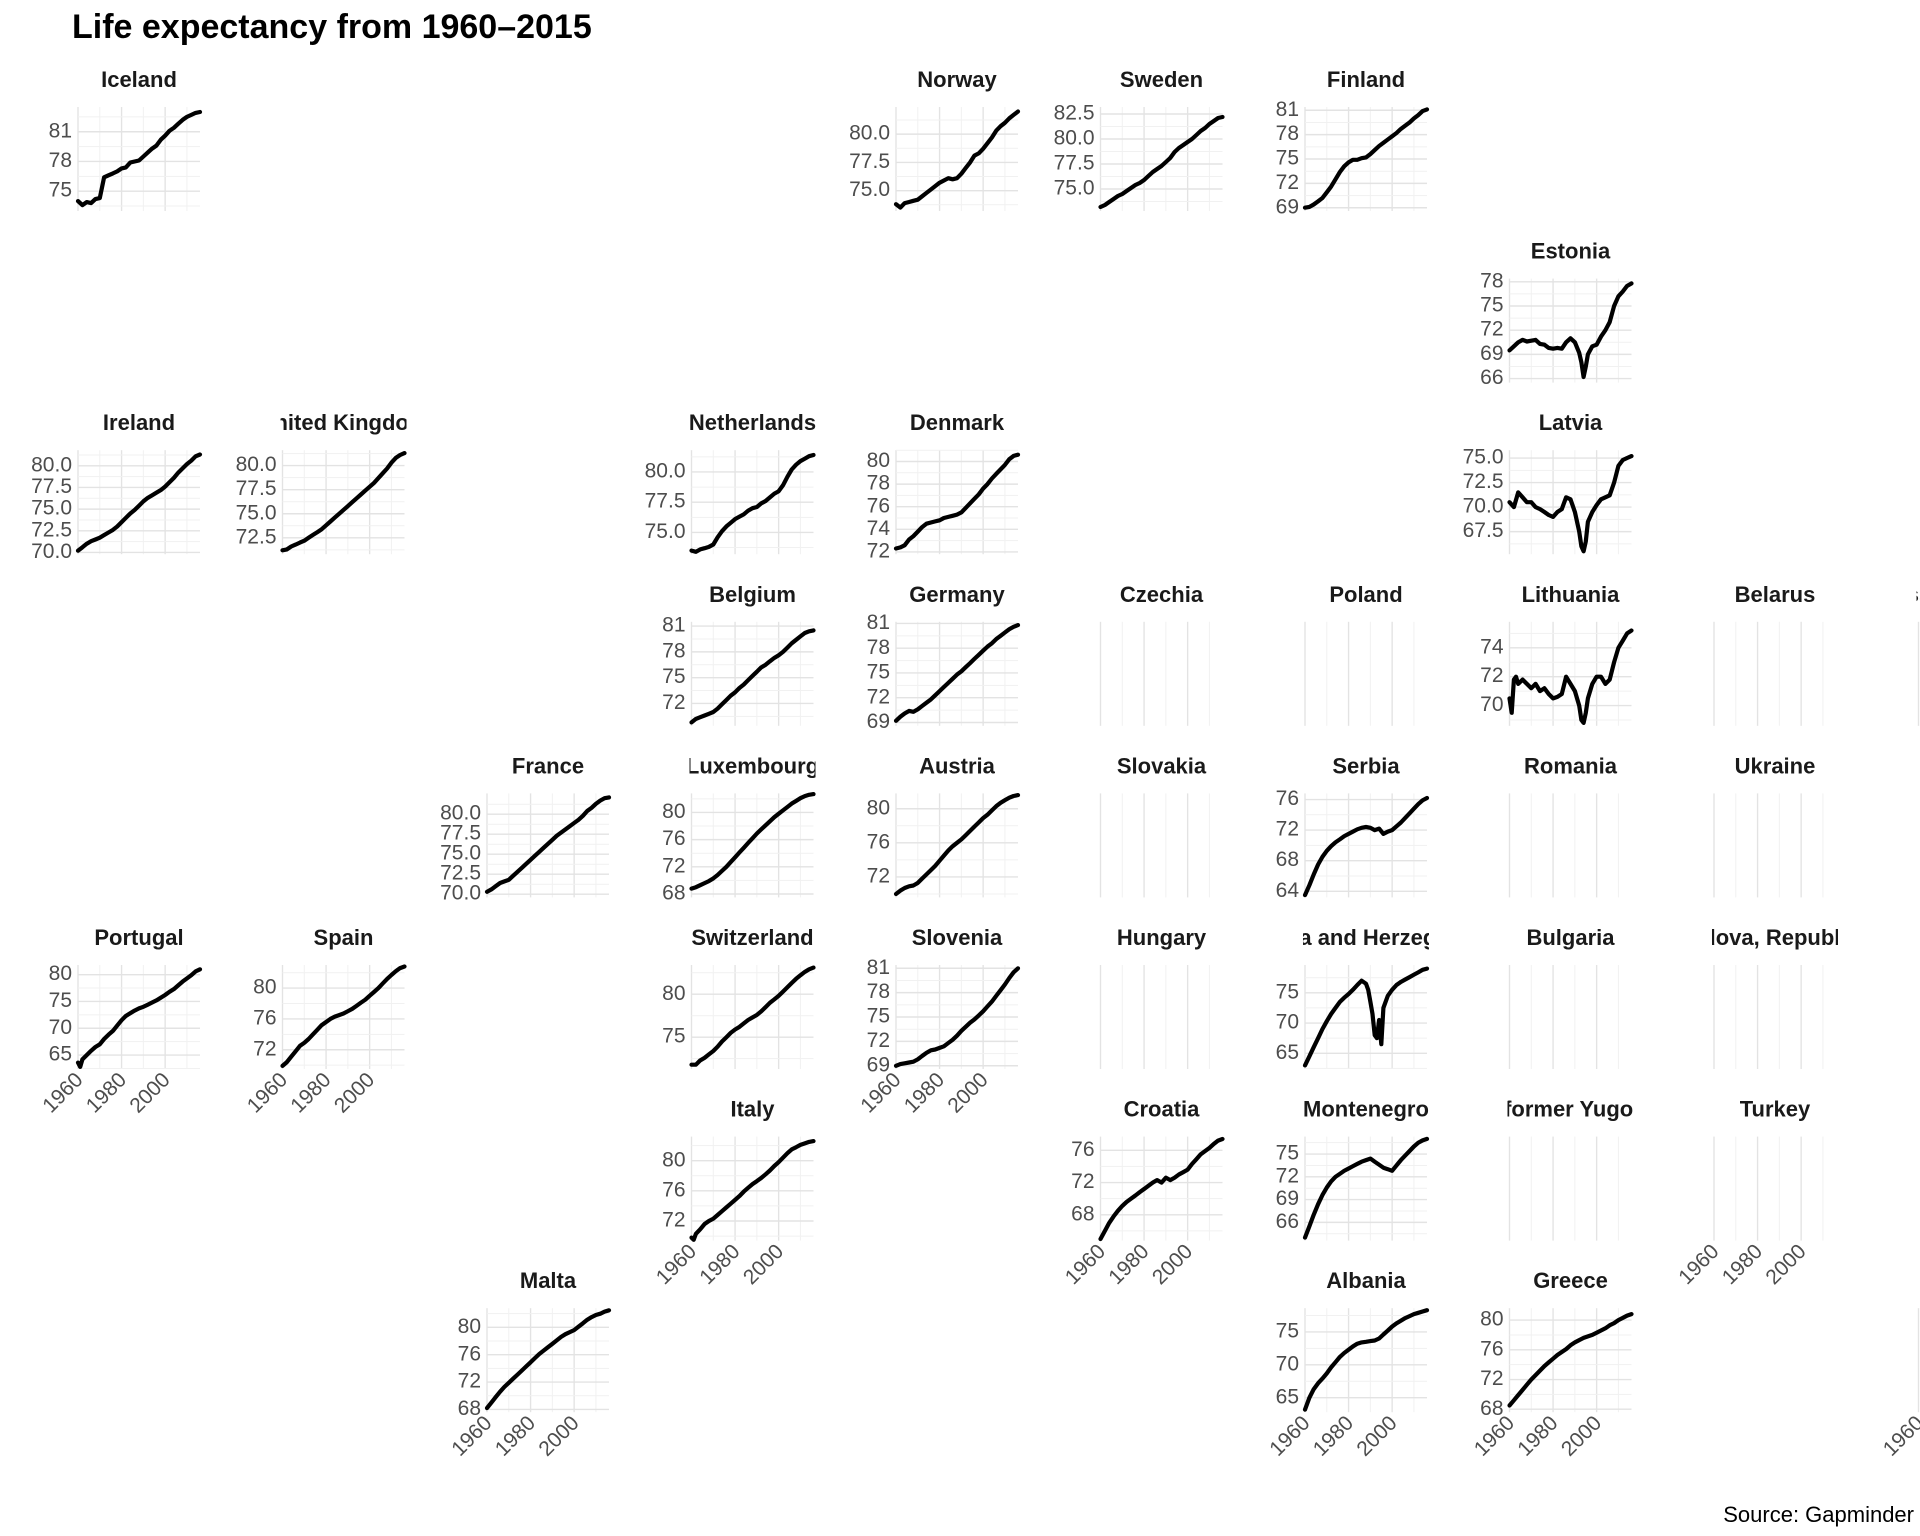 This screenshot has height=1536, width=1920. Describe the element at coordinates (1287, 1198) in the screenshot. I see `y-tick-label: 69` at that location.